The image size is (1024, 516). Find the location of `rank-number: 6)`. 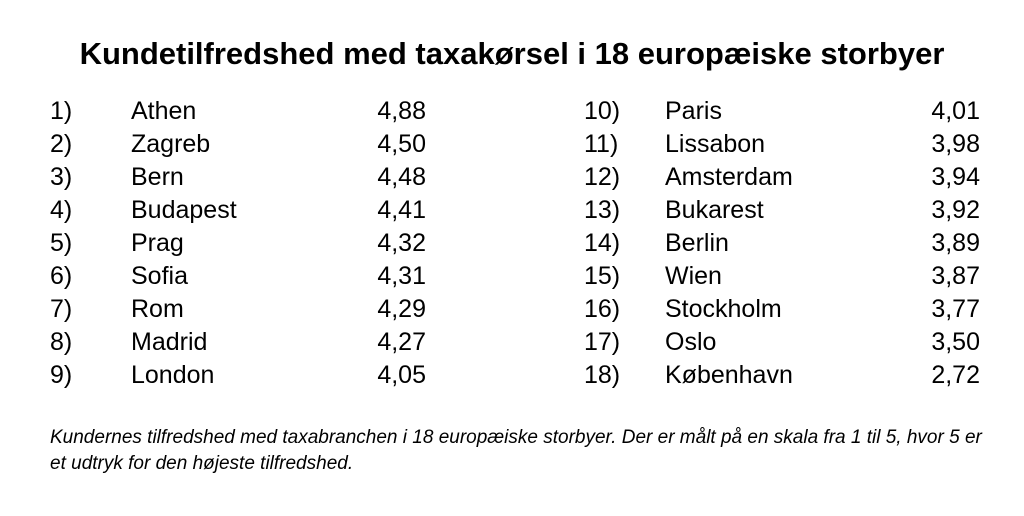

rank-number: 6) is located at coordinates (61, 276).